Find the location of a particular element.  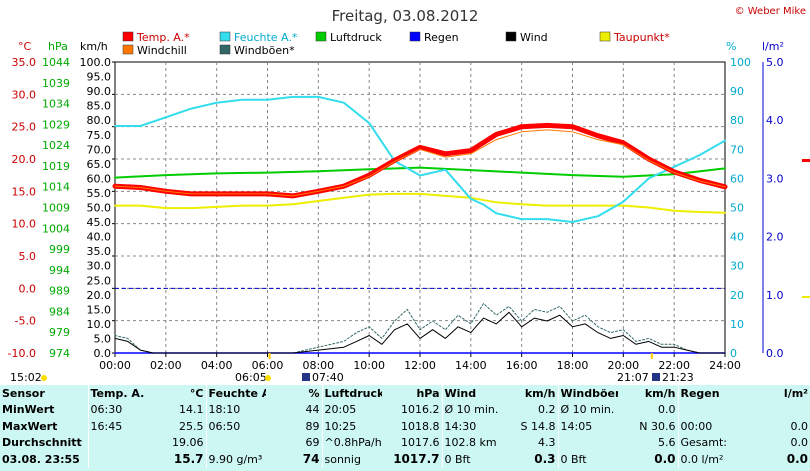

stats-cell: hPa is located at coordinates (412, 393).